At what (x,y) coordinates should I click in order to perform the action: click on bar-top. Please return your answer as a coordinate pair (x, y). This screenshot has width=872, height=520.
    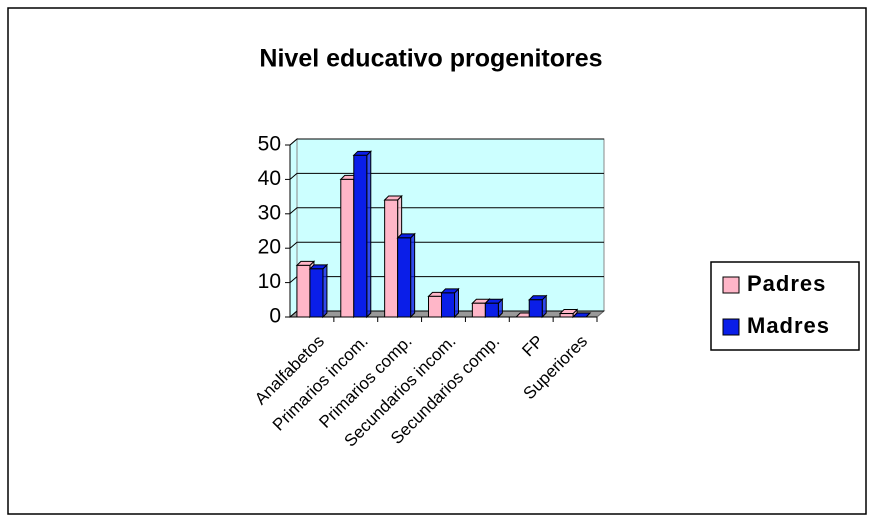
    Looking at the image, I should click on (581, 315).